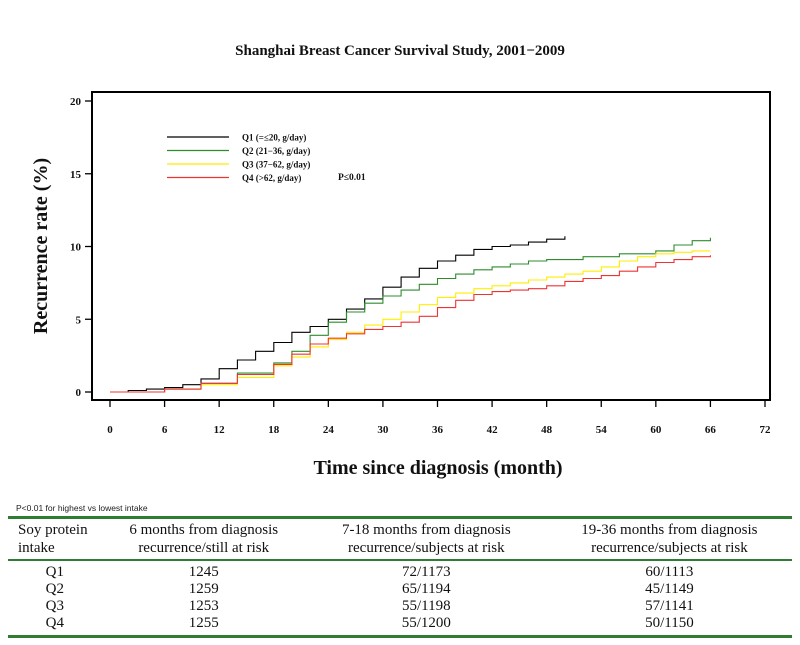  I want to click on y-tick-label: 0, so click(79, 393).